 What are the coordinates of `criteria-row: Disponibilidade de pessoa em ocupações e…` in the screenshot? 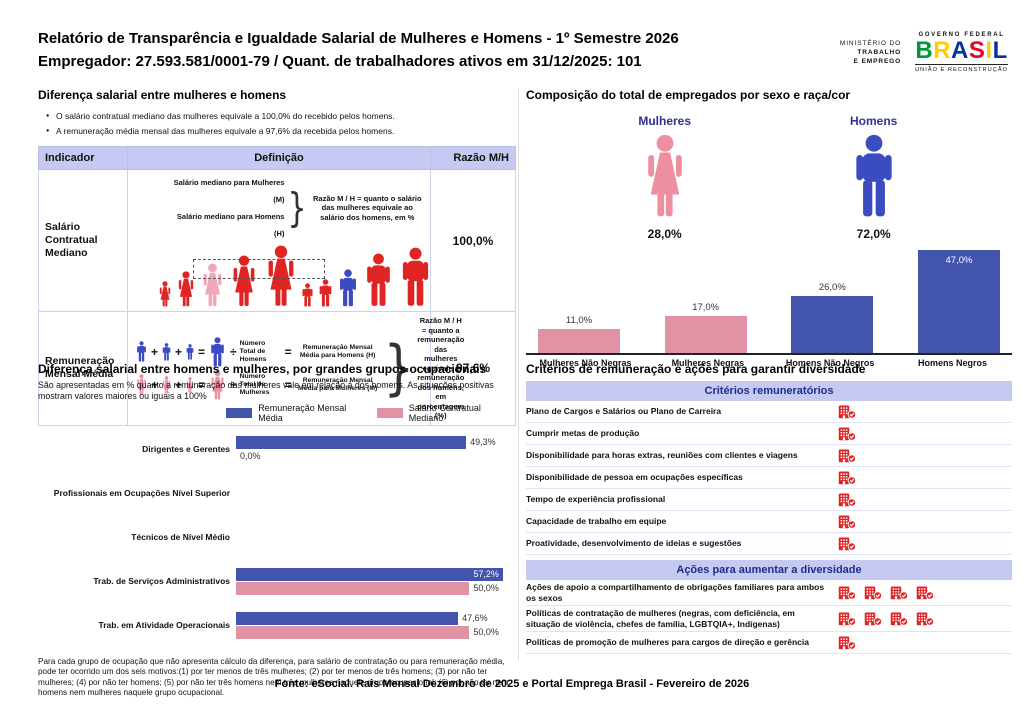 It's located at (769, 478).